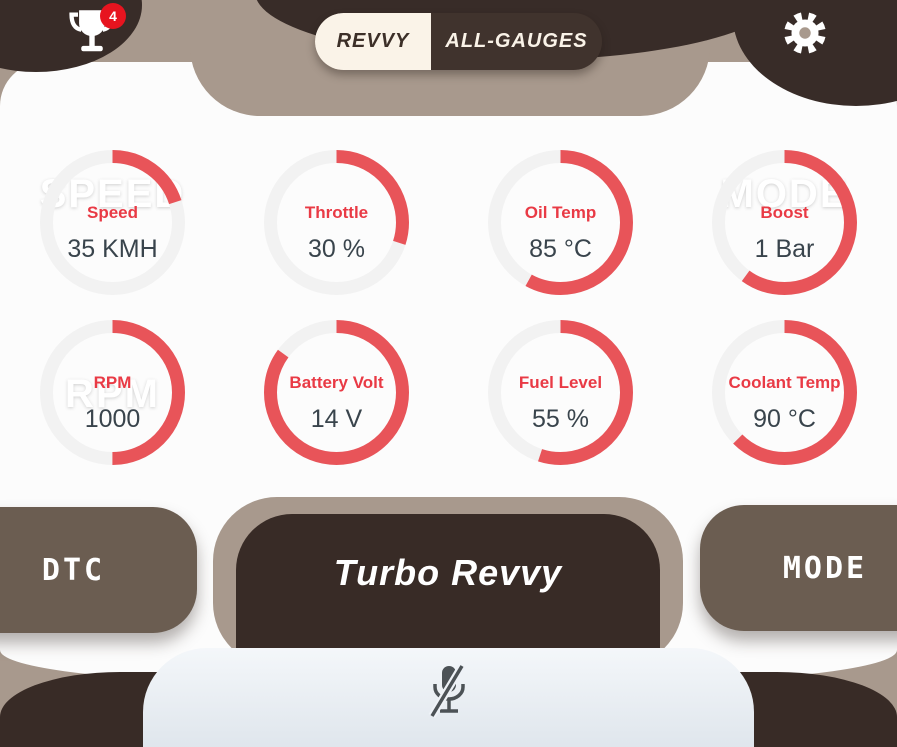 The width and height of the screenshot is (897, 747). What do you see at coordinates (113, 16) in the screenshot?
I see `notification-badge: 4` at bounding box center [113, 16].